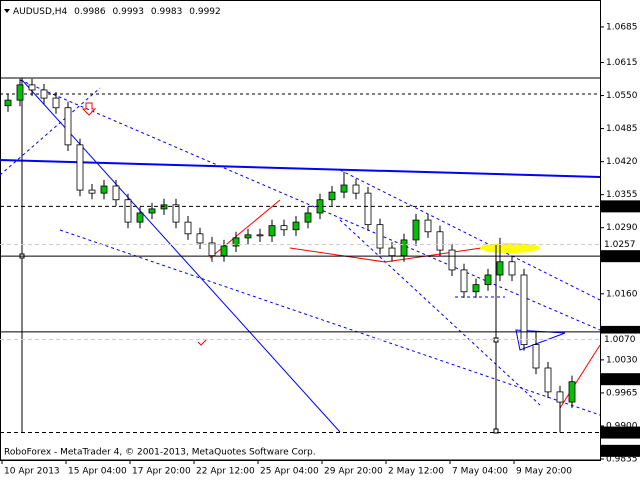 The width and height of the screenshot is (640, 484). I want to click on y-tick-label: 0.9965, so click(622, 393).